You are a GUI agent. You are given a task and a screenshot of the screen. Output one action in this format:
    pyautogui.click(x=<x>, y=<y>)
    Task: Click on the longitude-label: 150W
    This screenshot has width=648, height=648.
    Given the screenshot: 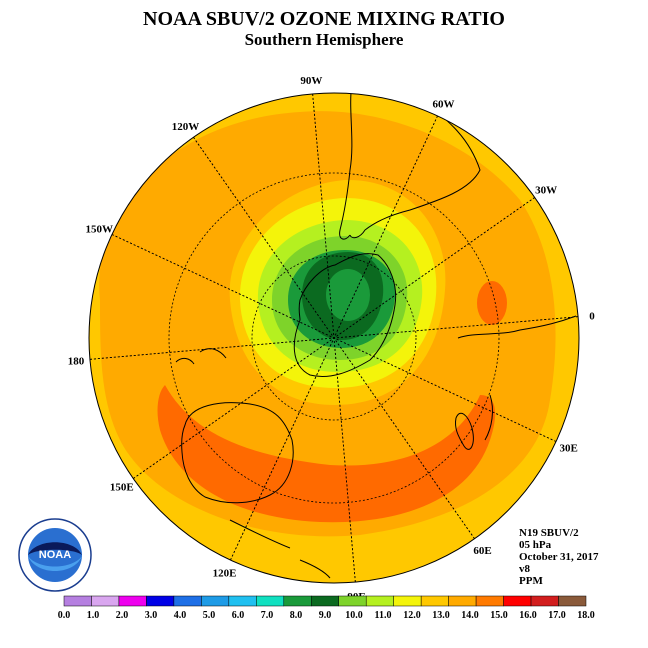 What is the action you would take?
    pyautogui.click(x=100, y=230)
    